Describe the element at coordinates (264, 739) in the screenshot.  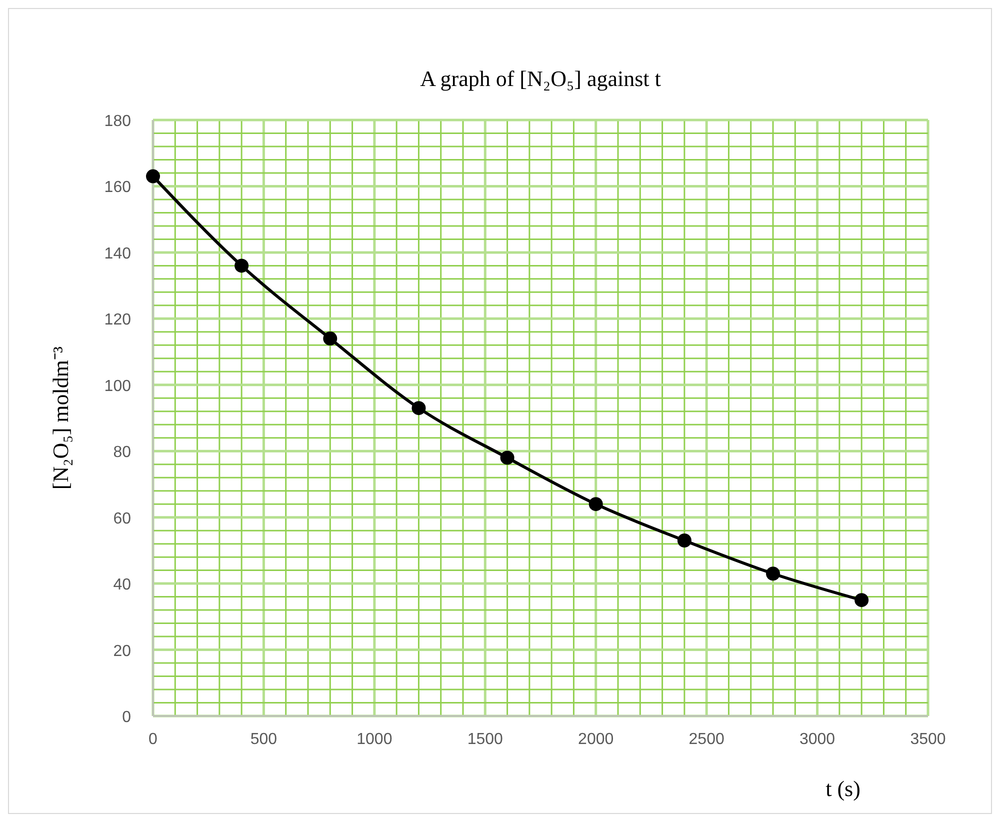
I see `x-tick-label: 500` at that location.